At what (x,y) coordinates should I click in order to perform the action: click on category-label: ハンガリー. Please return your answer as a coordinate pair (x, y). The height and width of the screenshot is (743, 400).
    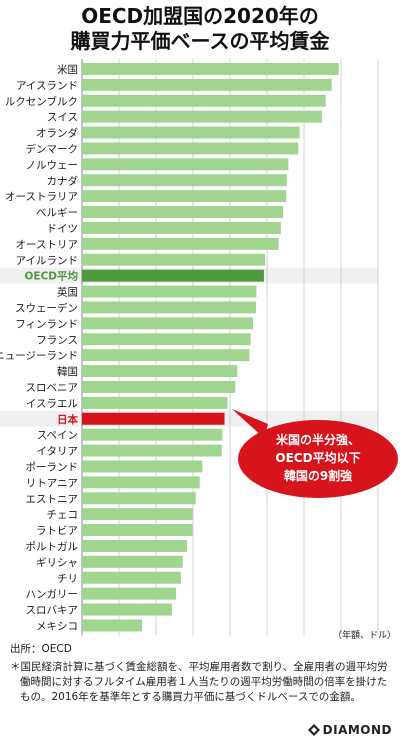
    Looking at the image, I should click on (52, 595).